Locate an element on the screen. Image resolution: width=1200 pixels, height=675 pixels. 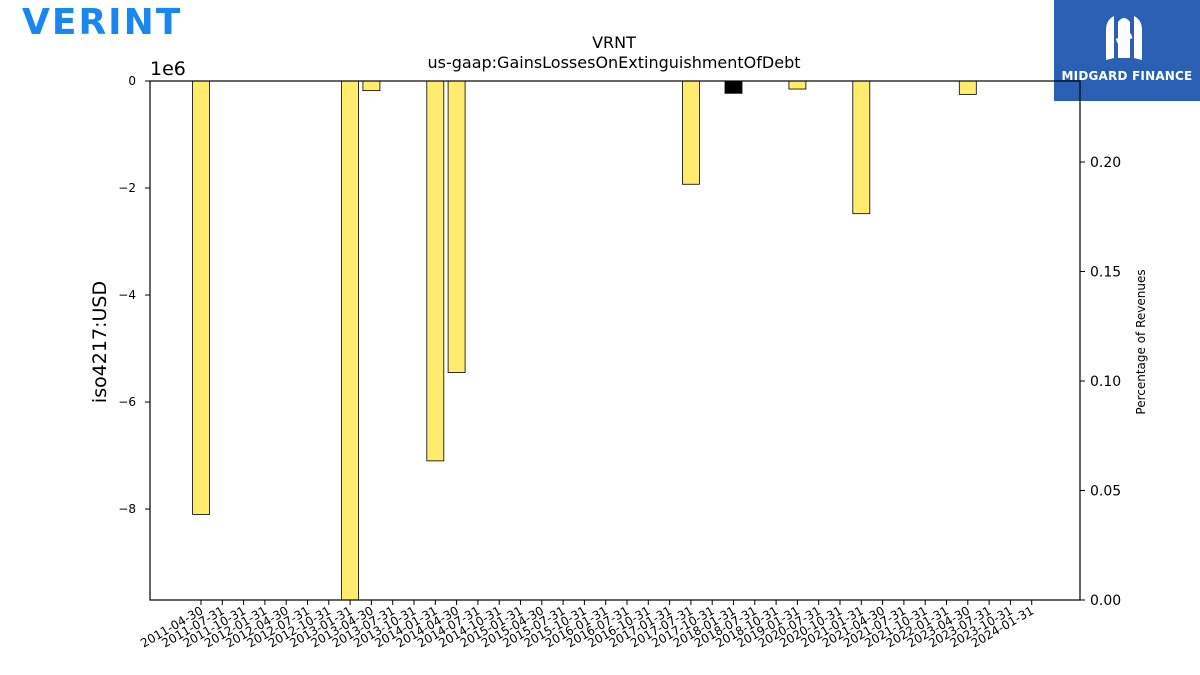
y2-ticks-group: 0.00 0.05 0.10 0.15 0.20 is located at coordinates (1100, 382).